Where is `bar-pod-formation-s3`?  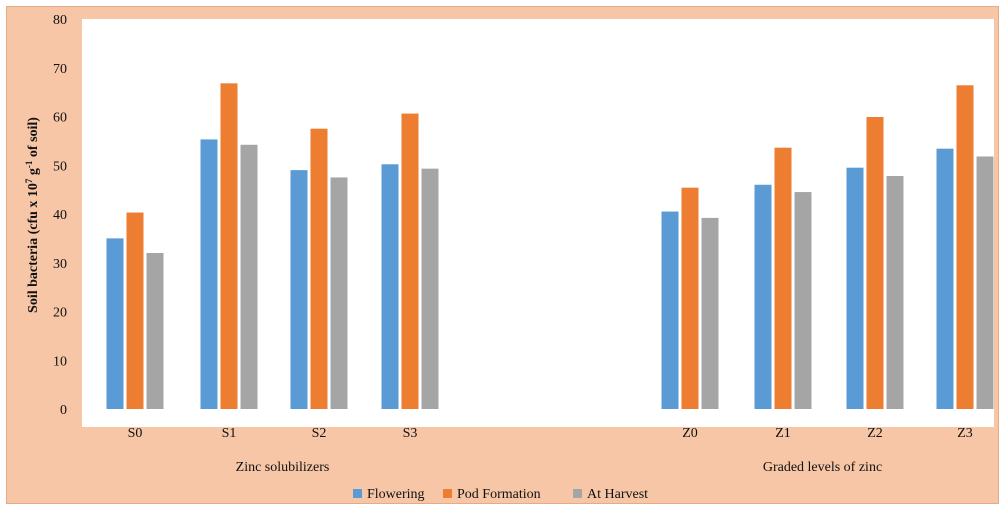
bar-pod-formation-s3 is located at coordinates (410, 261).